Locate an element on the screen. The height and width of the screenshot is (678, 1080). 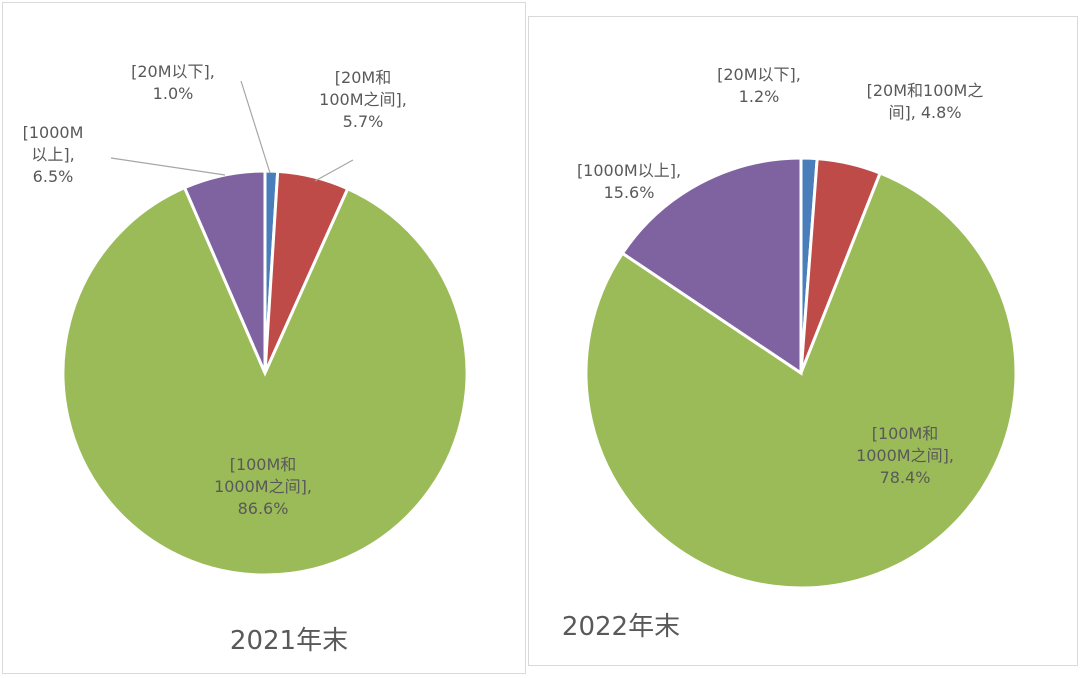
data-label-1000m-above: [1000M 以上], 6.5% is located at coordinates (53, 154).